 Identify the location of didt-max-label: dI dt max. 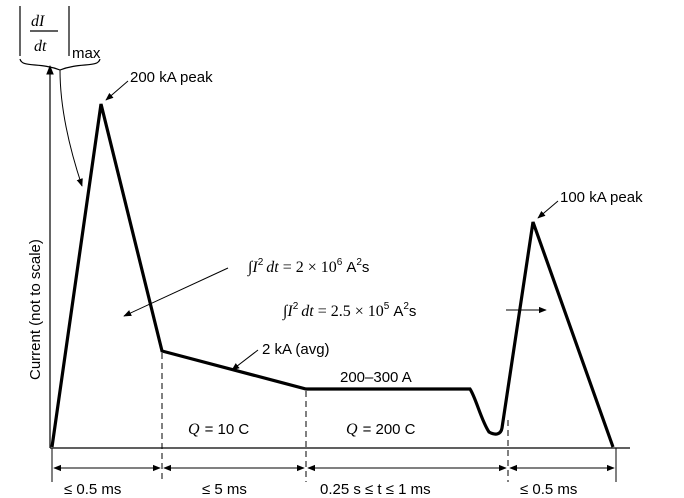
(60, 34).